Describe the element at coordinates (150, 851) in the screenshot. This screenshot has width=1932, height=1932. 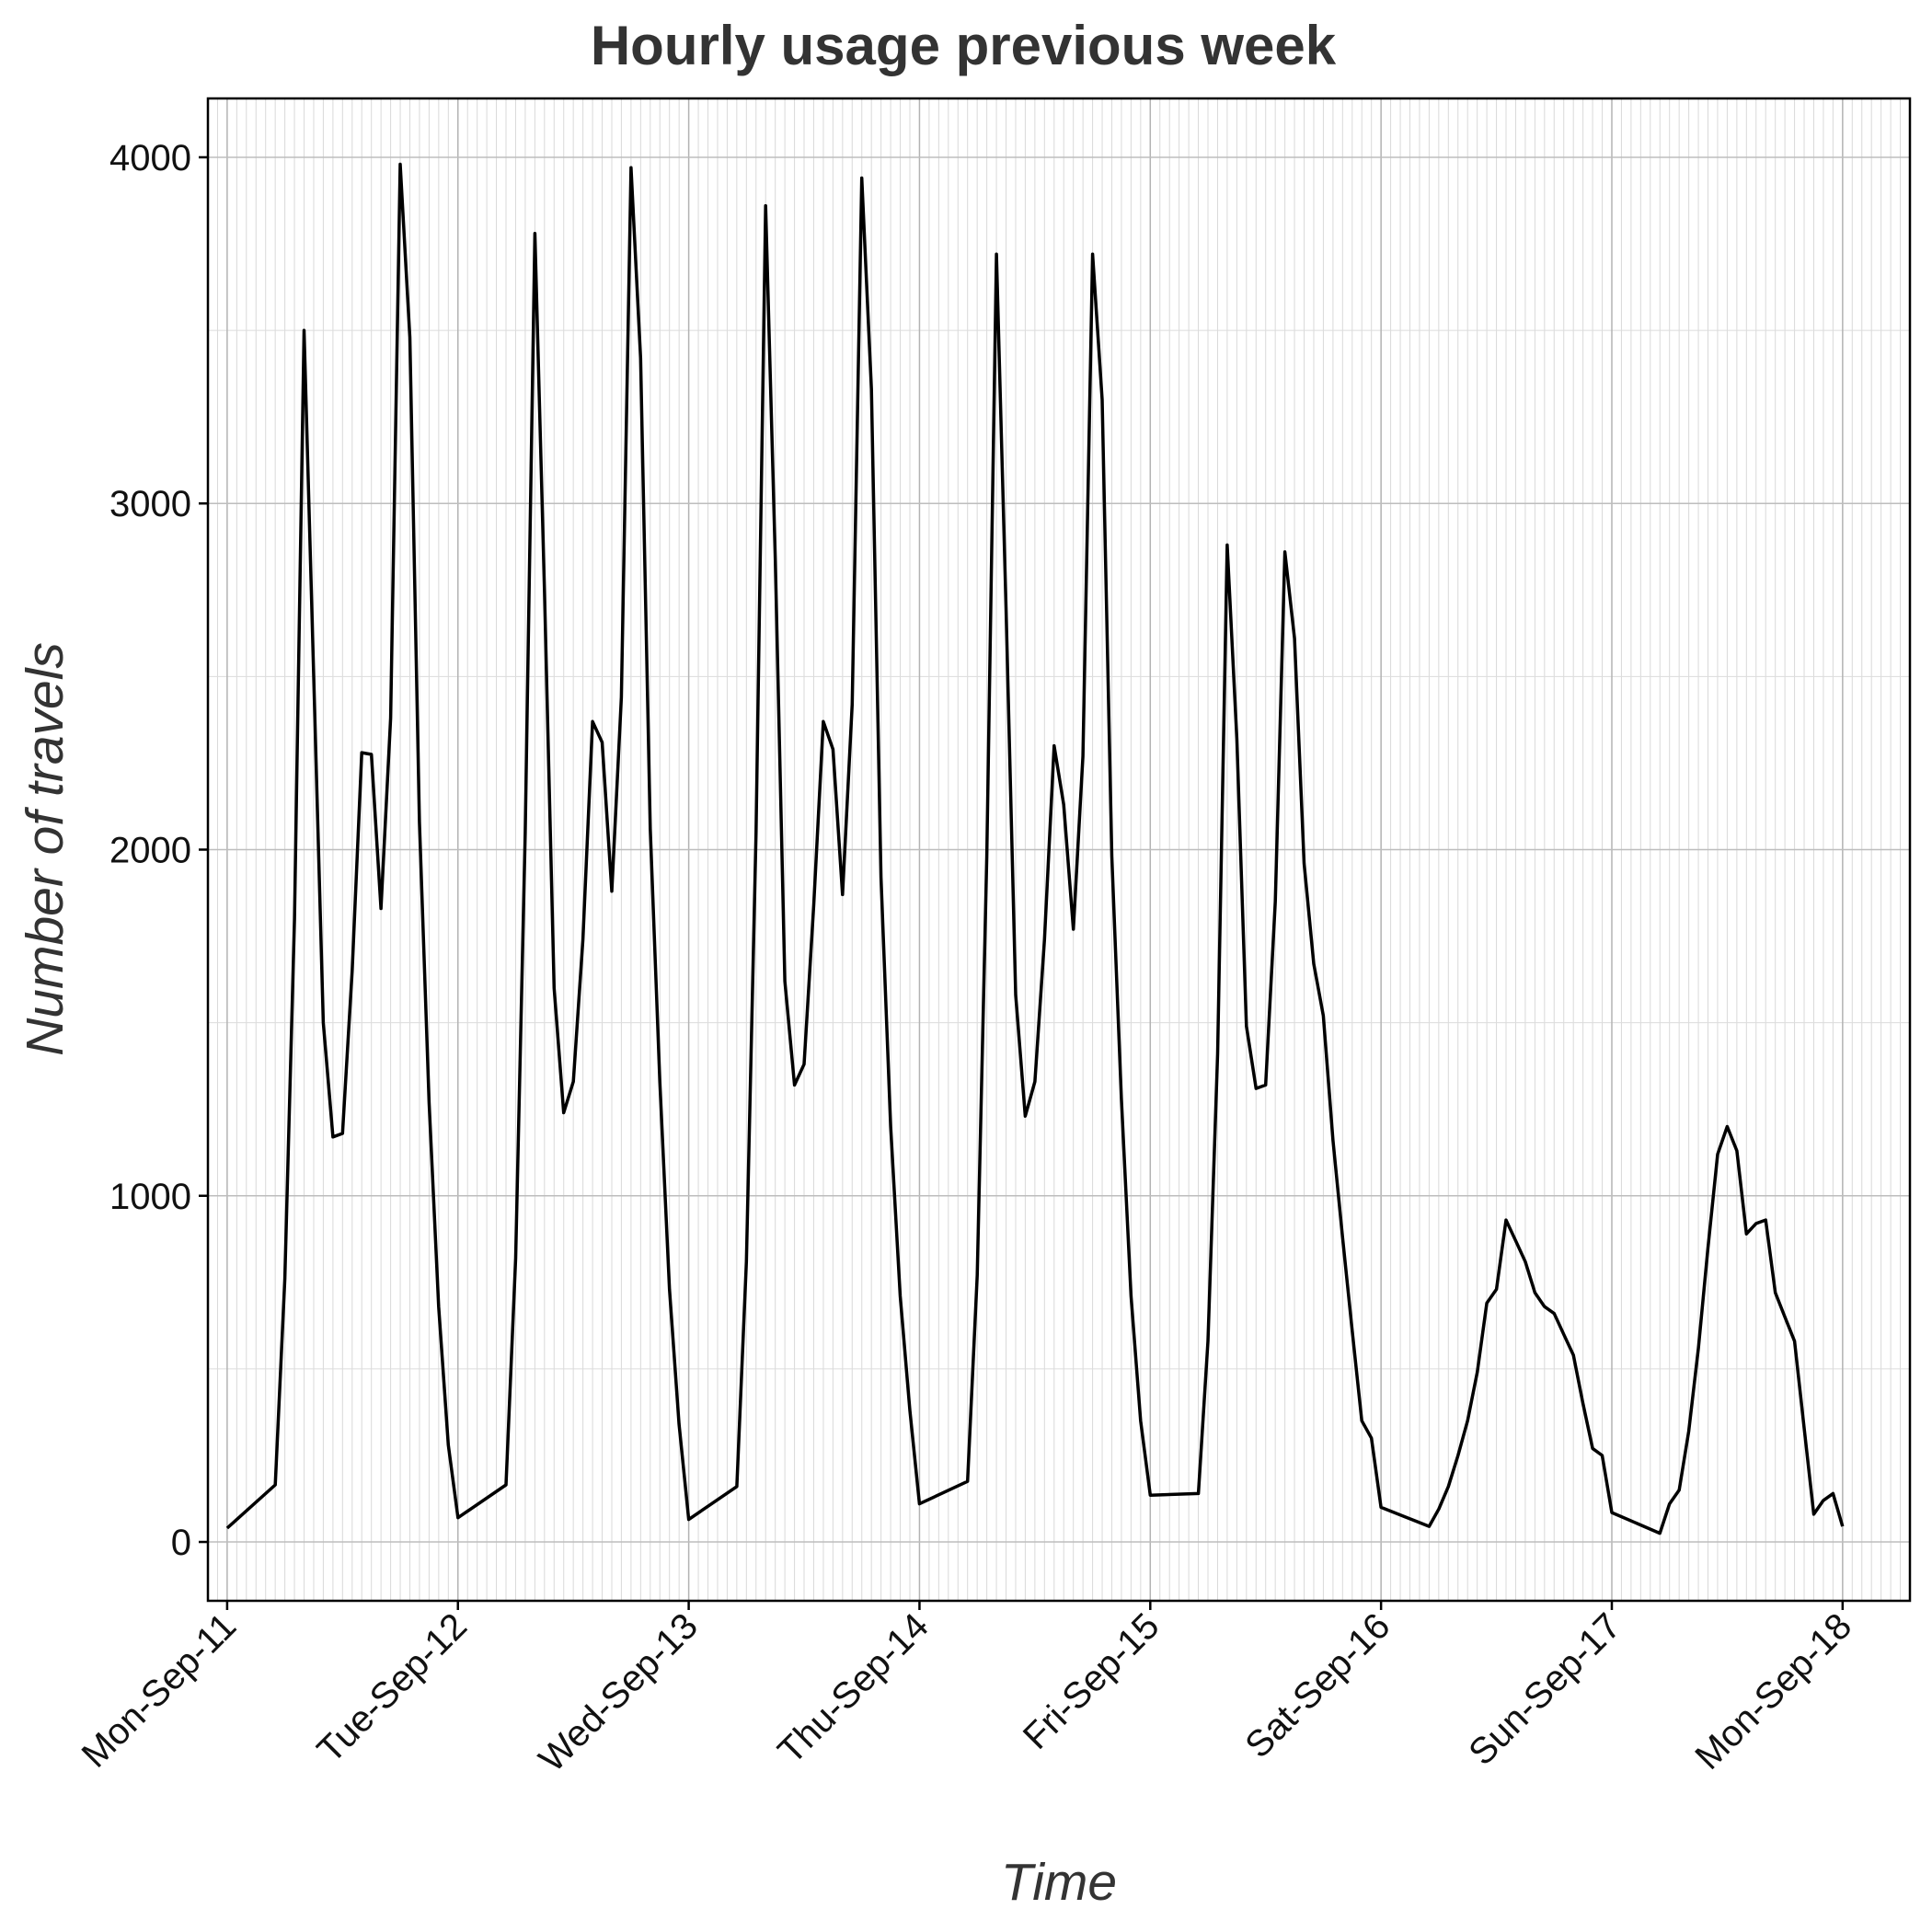
I see `y-tick-label: 2000` at that location.